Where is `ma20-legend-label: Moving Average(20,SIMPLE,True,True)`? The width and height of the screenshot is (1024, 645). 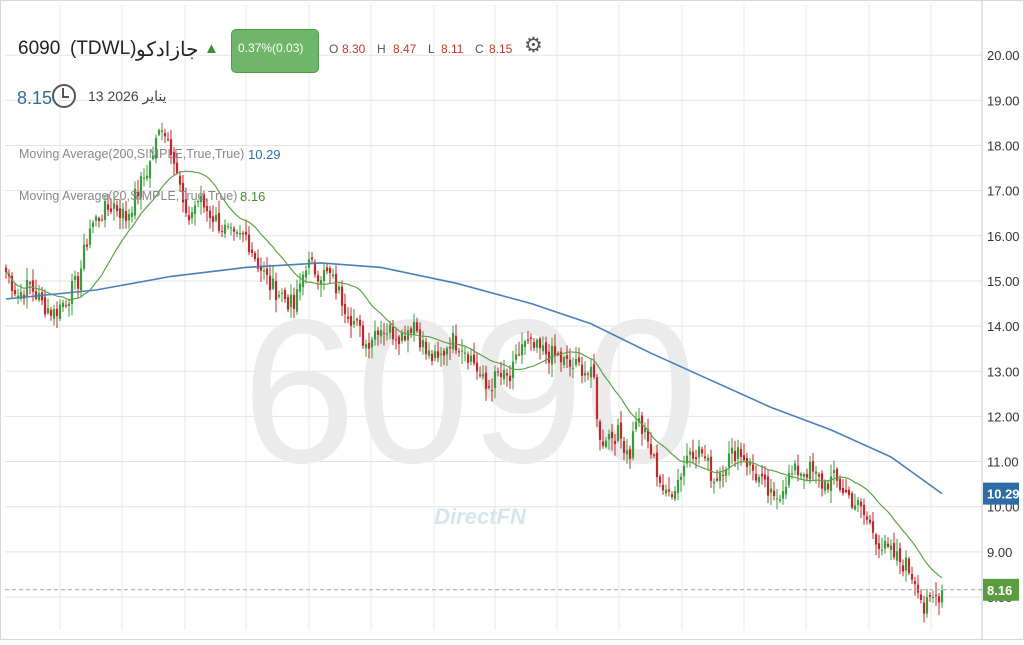
ma20-legend-label: Moving Average(20,SIMPLE,True,True) is located at coordinates (128, 196).